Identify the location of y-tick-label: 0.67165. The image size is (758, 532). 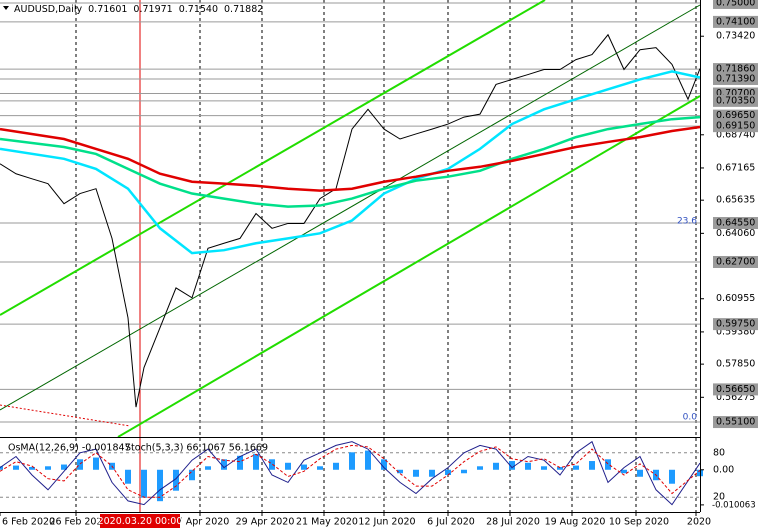
(735, 167).